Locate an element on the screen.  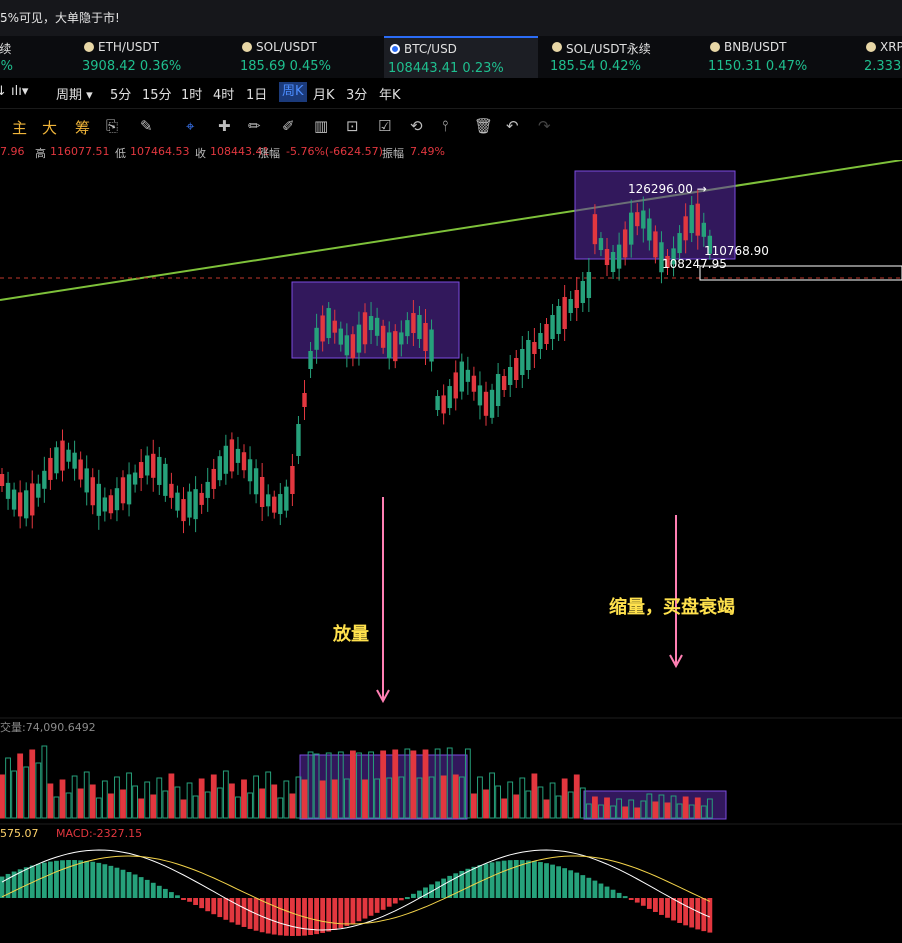
interval-4: 1日 is located at coordinates (257, 95).